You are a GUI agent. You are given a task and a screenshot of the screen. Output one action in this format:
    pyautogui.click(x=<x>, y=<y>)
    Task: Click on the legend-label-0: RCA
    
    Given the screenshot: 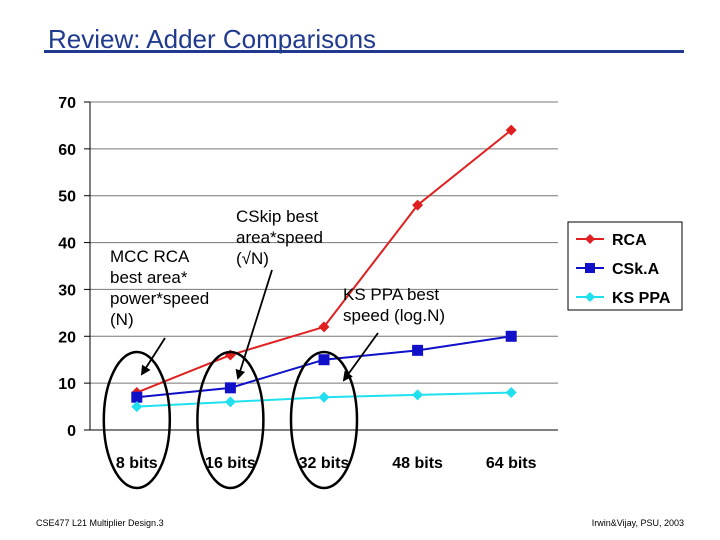 What is the action you would take?
    pyautogui.click(x=629, y=240)
    